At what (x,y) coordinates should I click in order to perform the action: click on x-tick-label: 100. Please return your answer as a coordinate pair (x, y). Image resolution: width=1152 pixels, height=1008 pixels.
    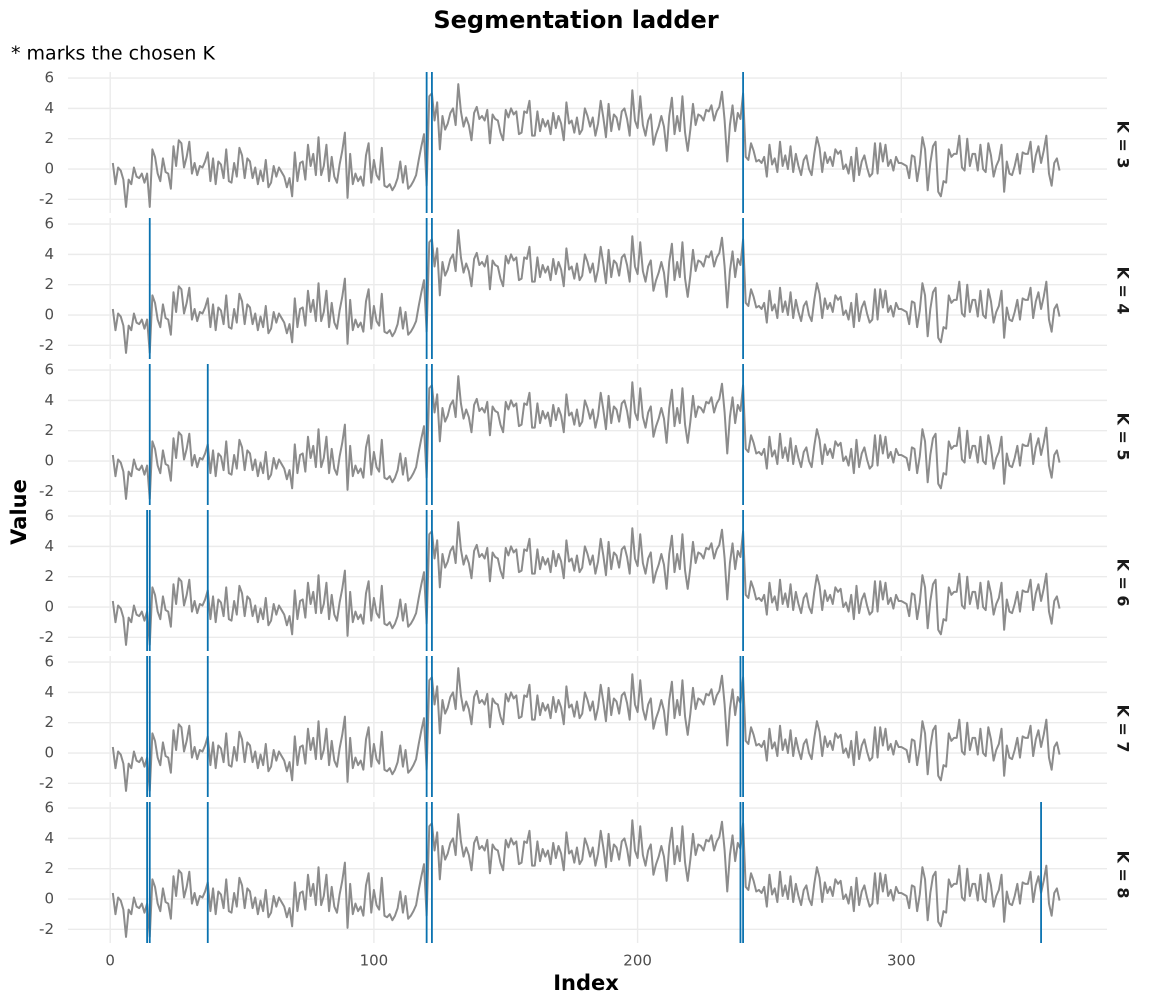
    Looking at the image, I should click on (374, 961).